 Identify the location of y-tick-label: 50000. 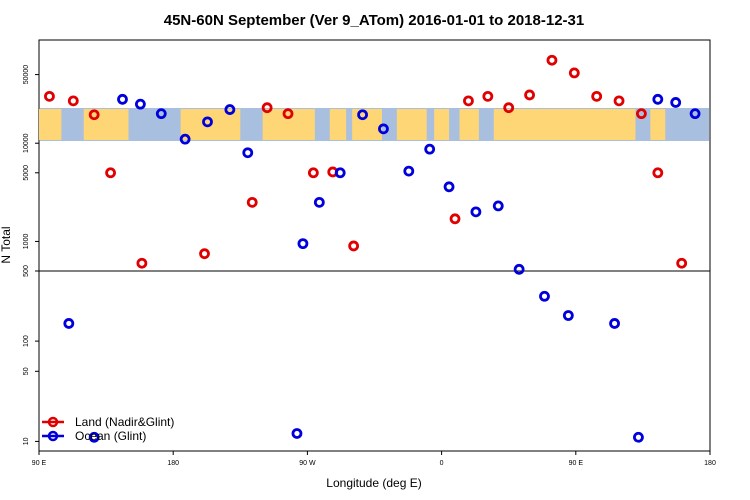
(26, 75).